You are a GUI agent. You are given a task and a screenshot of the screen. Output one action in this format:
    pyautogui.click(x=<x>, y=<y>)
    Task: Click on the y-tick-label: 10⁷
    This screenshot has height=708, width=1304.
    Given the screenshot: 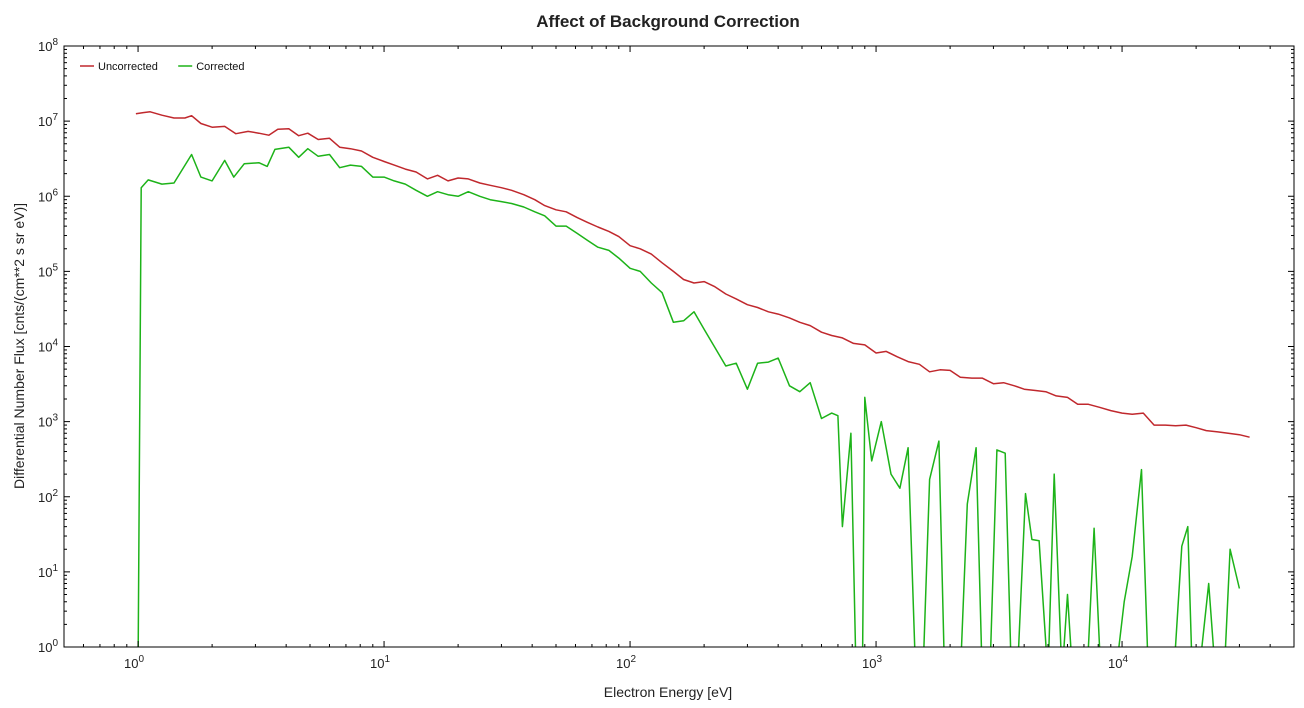 What is the action you would take?
    pyautogui.click(x=48, y=120)
    